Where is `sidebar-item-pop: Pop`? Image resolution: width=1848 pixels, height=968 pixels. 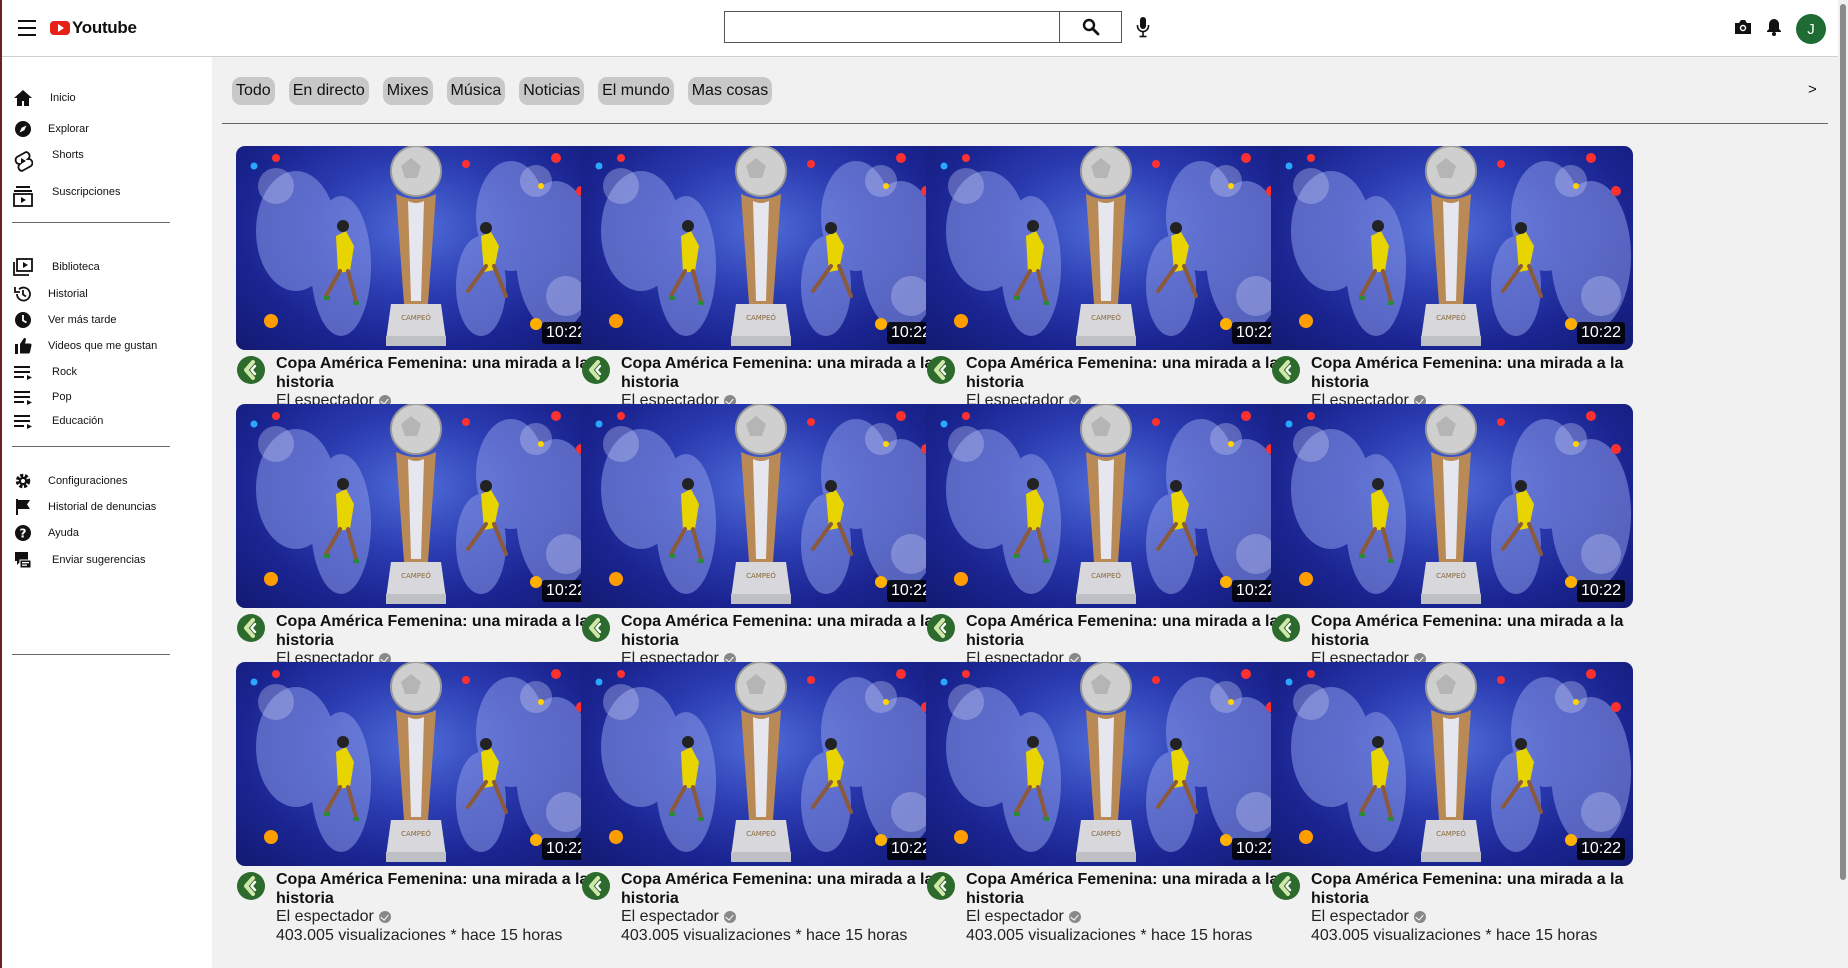
sidebar-item-pop: Pop is located at coordinates (102, 397).